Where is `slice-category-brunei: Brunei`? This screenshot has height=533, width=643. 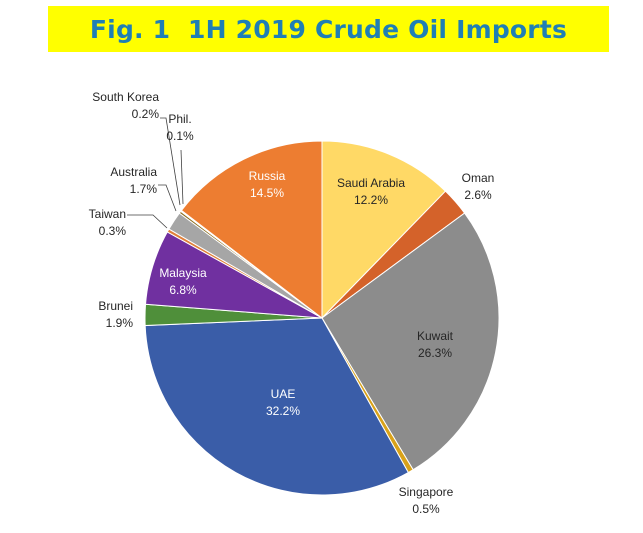 slice-category-brunei: Brunei is located at coordinates (115, 306).